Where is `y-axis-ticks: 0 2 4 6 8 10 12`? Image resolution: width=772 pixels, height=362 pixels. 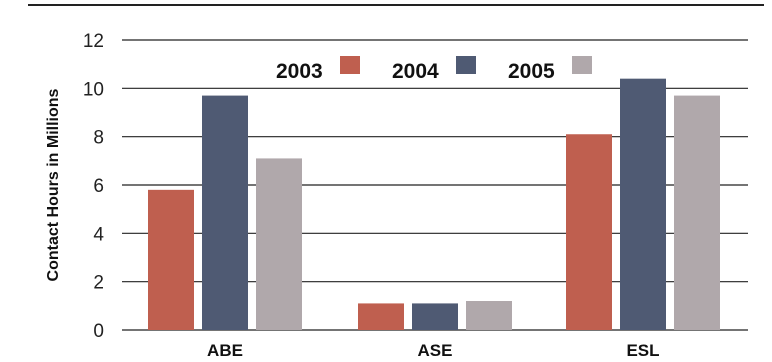
y-axis-ticks: 0 2 4 6 8 10 12 is located at coordinates (94, 186).